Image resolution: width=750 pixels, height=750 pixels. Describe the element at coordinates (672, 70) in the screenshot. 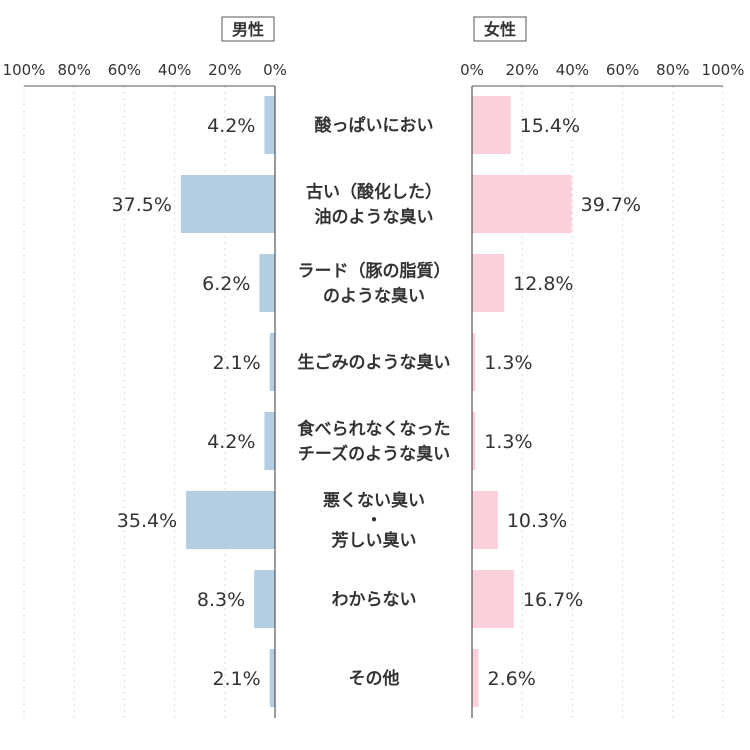

I see `x-tick-label-female: 80%` at that location.